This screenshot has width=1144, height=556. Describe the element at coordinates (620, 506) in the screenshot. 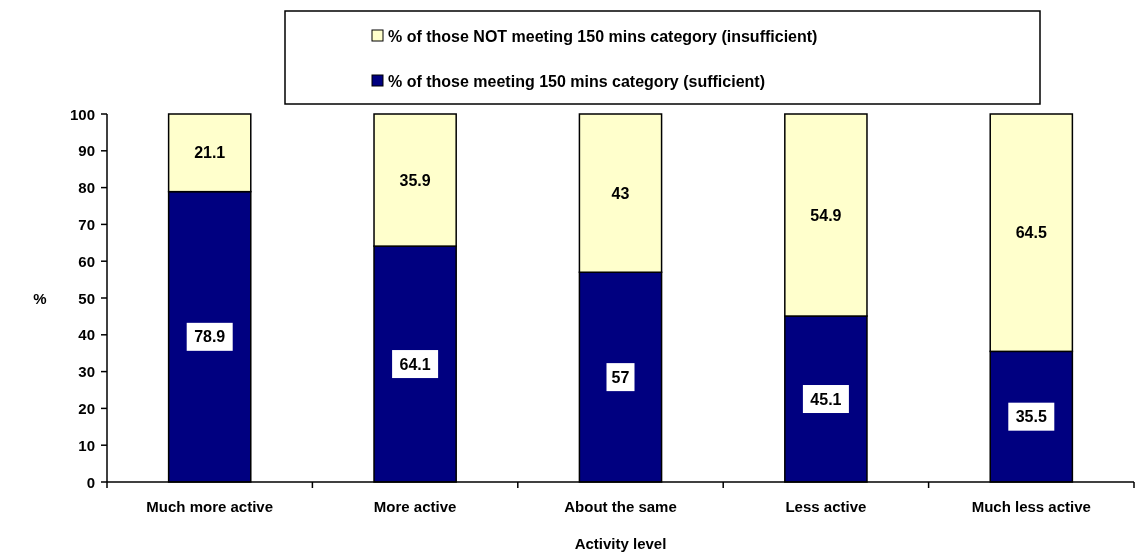

I see `x-tick-label: About the same` at that location.